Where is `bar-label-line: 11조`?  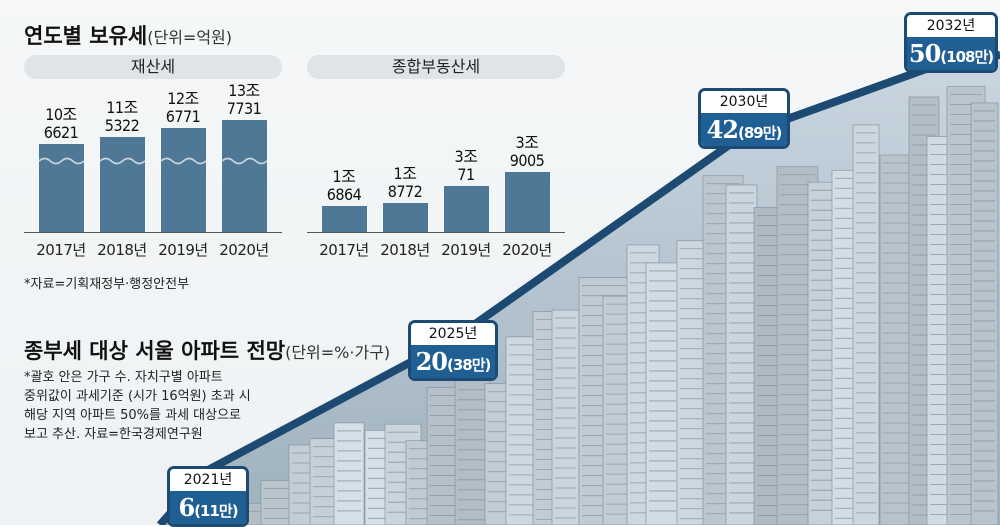
bar-label-line: 11조 is located at coordinates (122, 108).